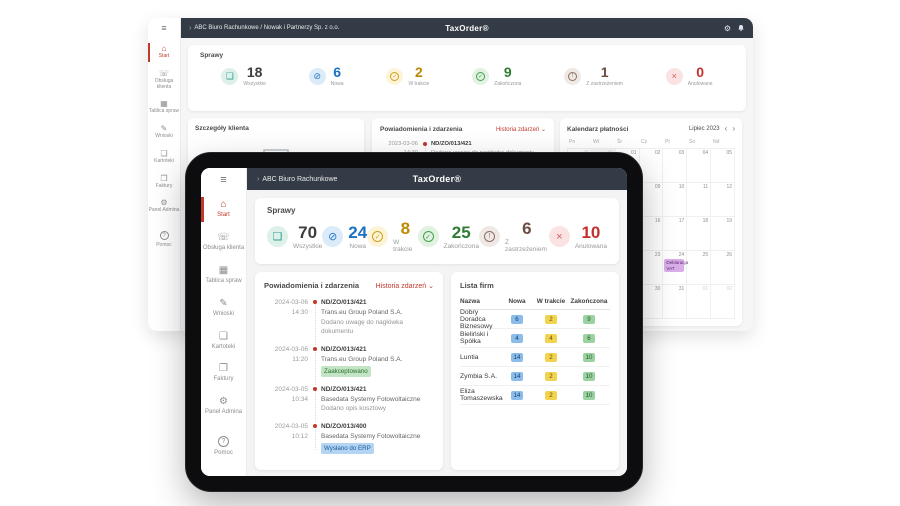  I want to click on stat-tile: × 10 Anulowana, so click(577, 237).